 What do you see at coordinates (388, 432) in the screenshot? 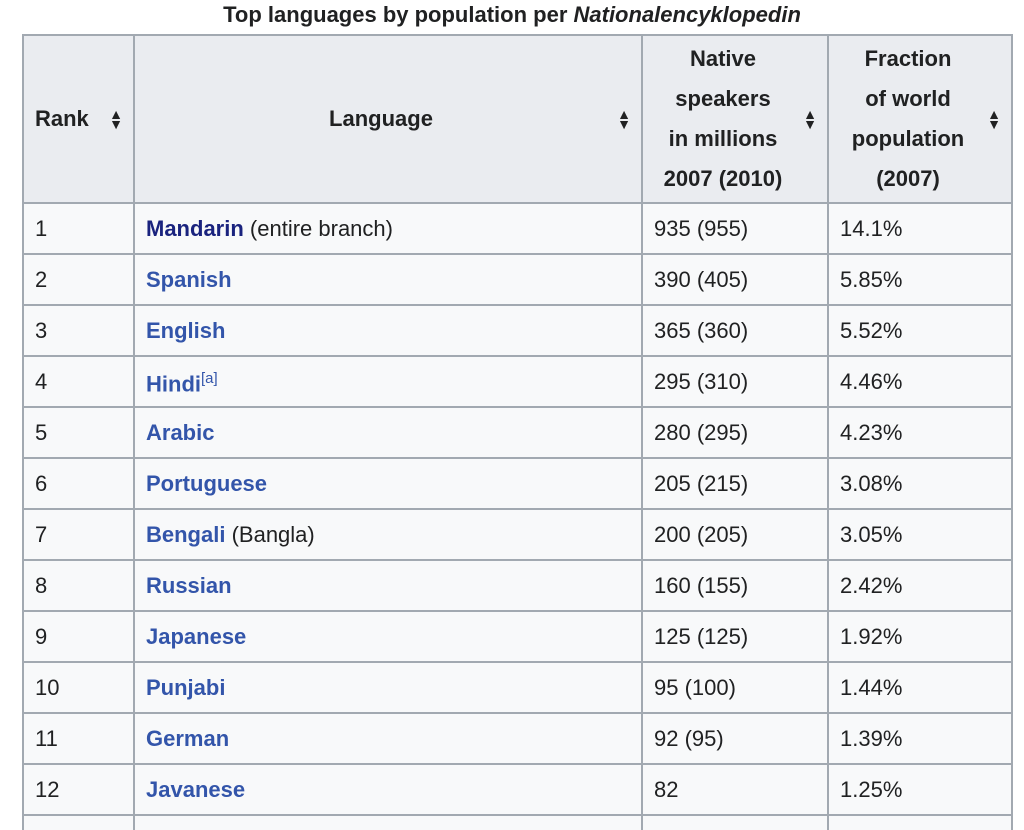
I see `language-cell: Arabic` at bounding box center [388, 432].